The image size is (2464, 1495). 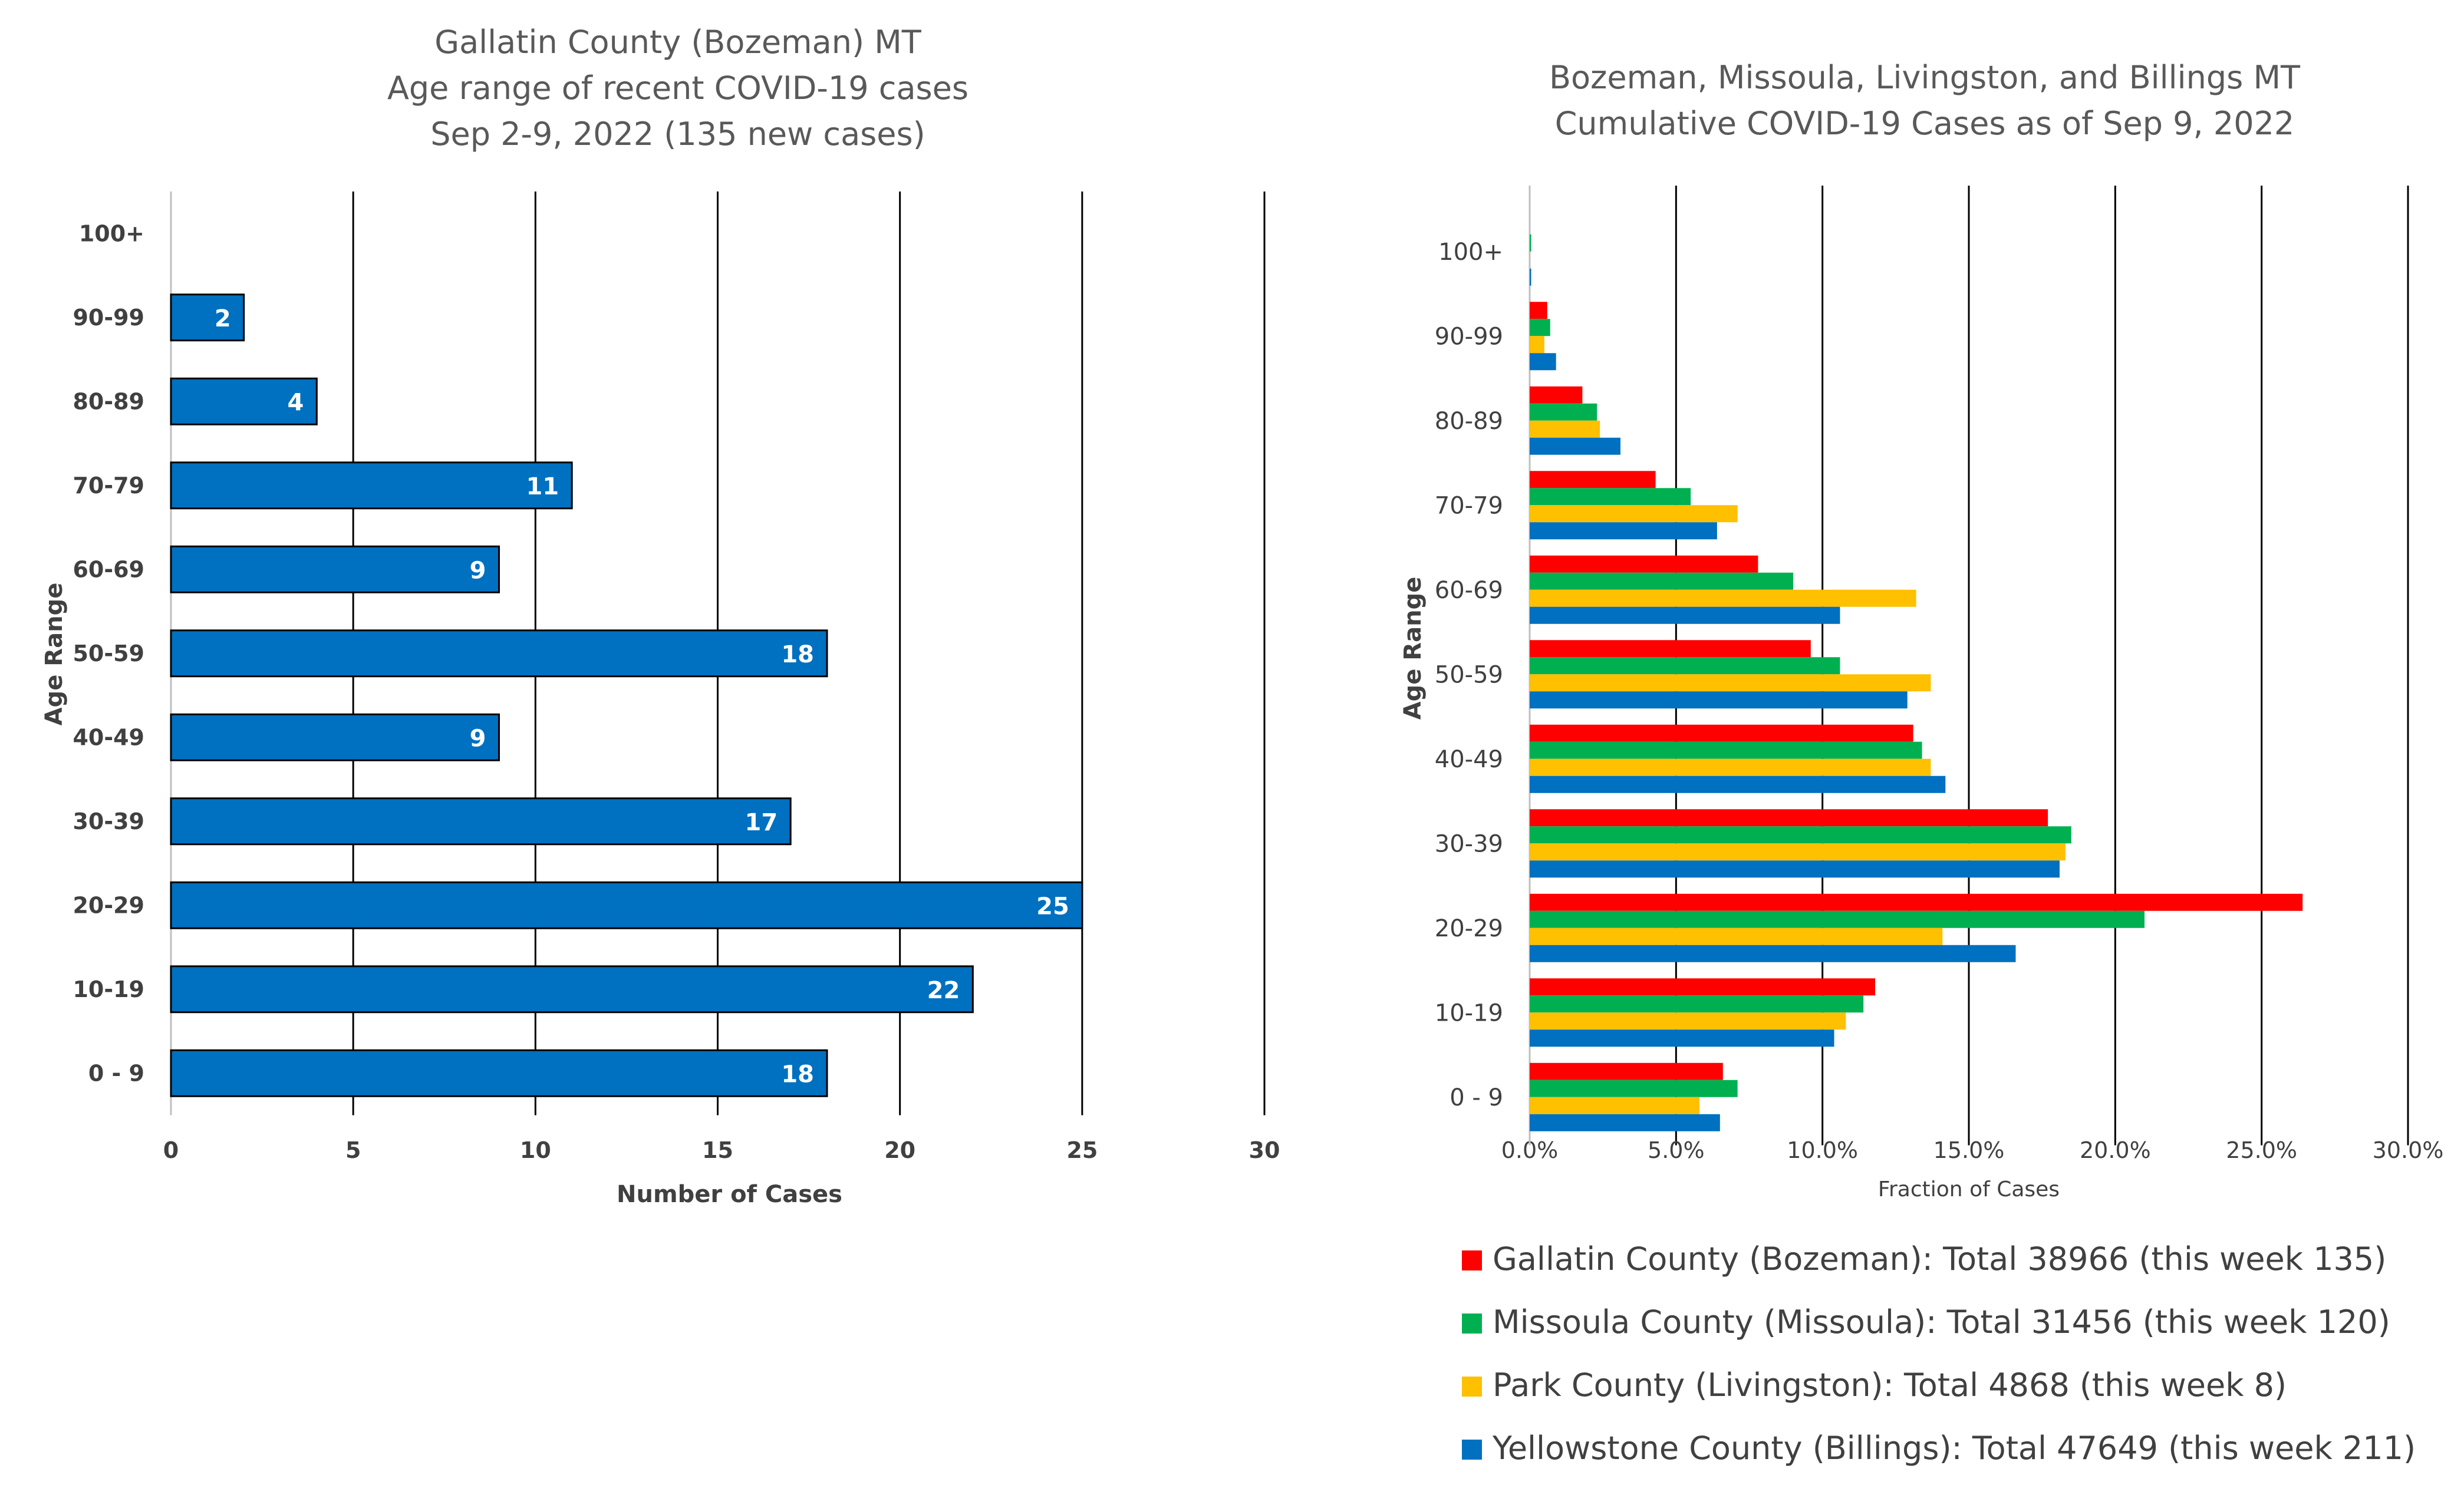 I want to click on right-chart-category-label: 100+, so click(x=1470, y=253).